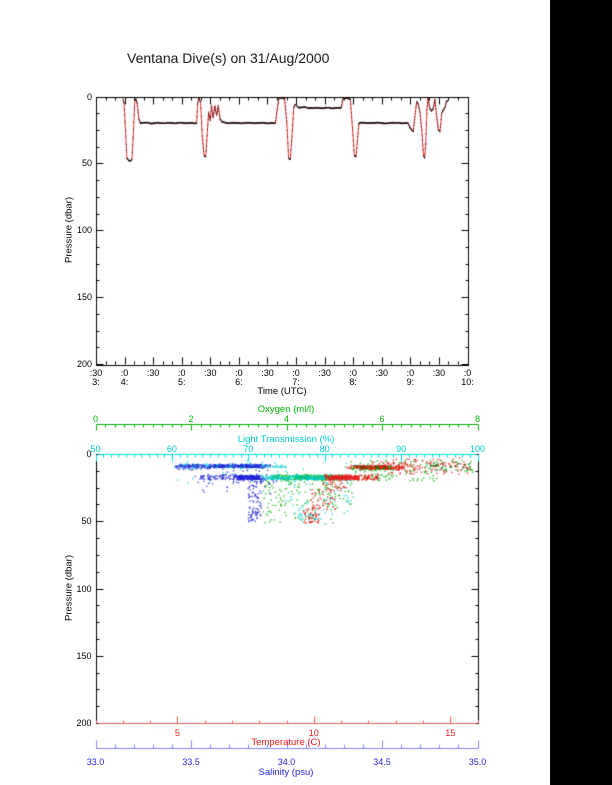  What do you see at coordinates (286, 418) in the screenshot?
I see `oxygen-tick-label: 4` at bounding box center [286, 418].